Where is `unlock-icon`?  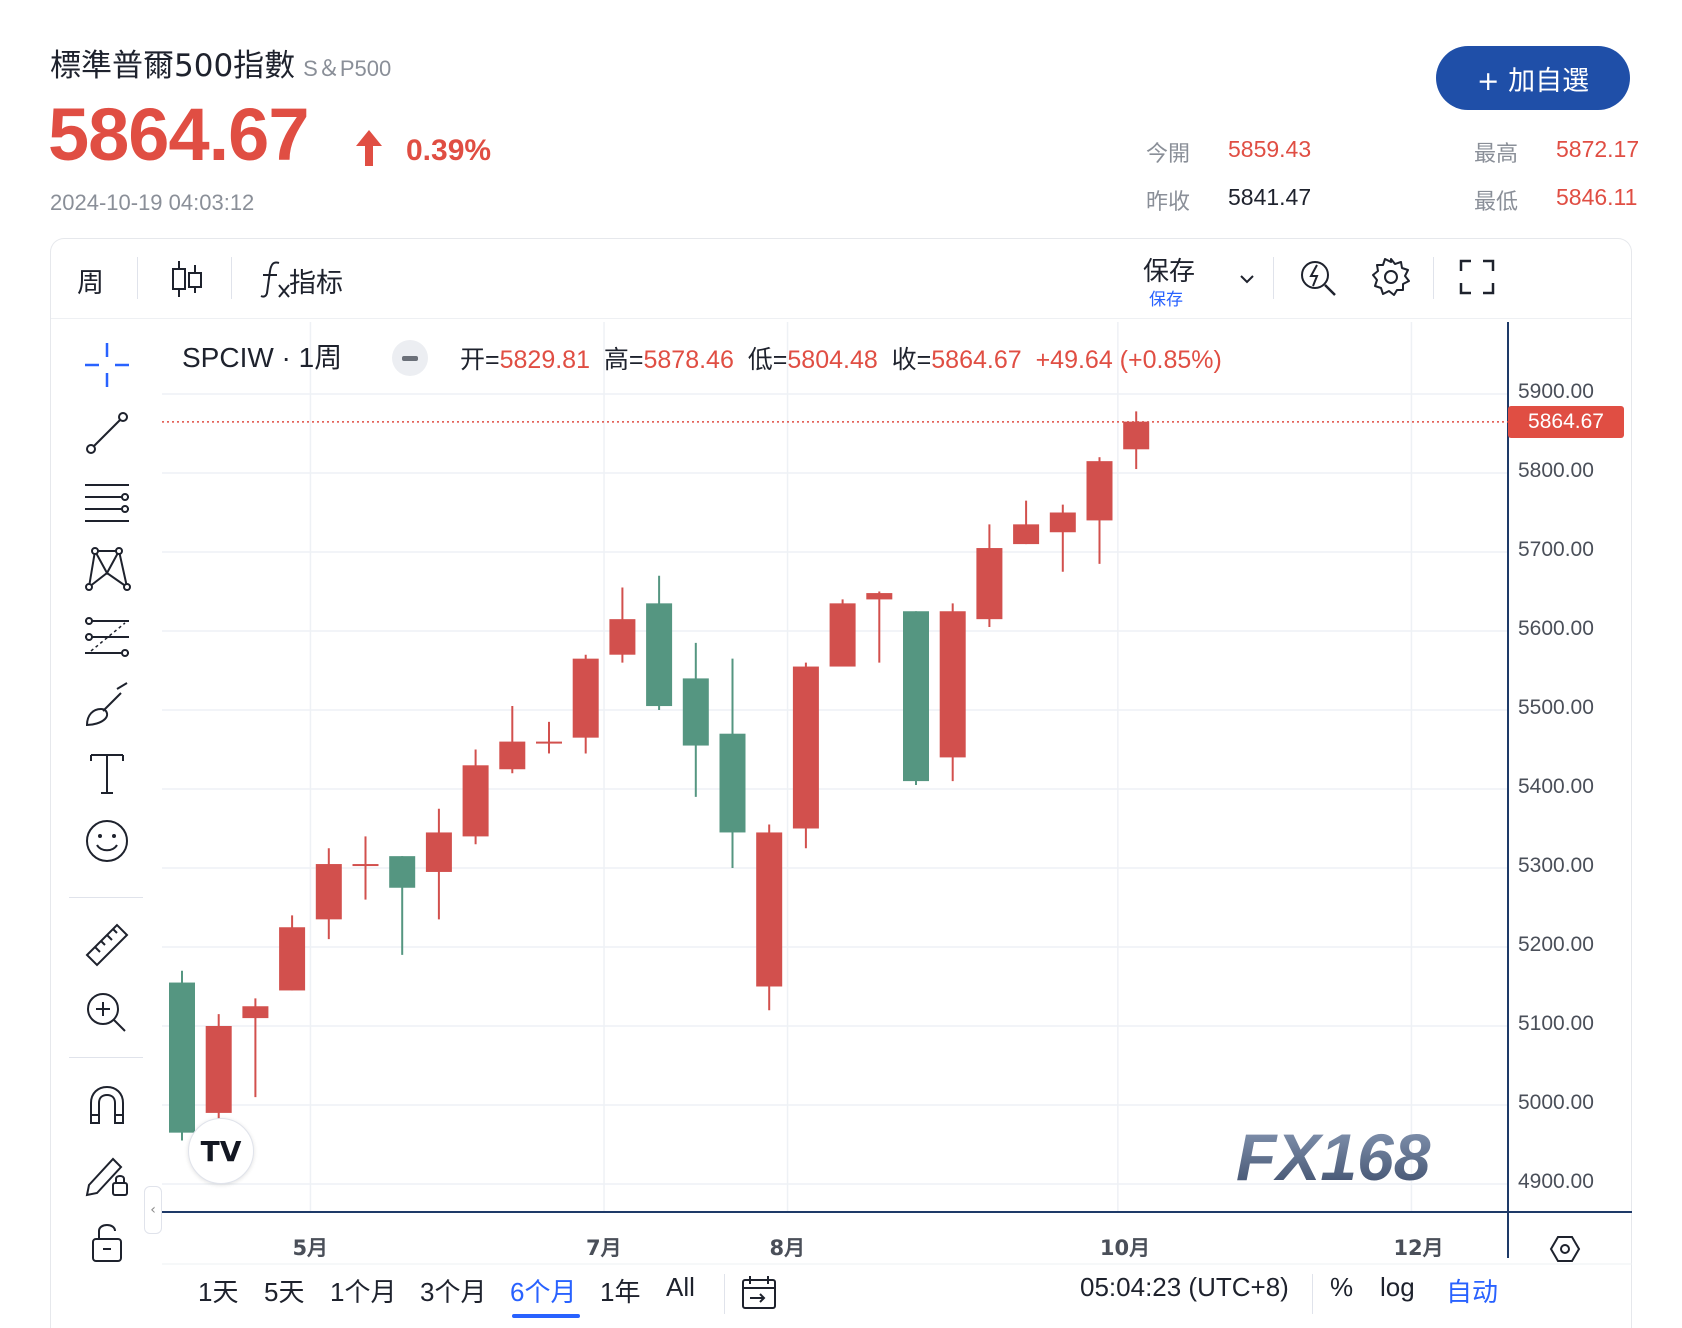 unlock-icon is located at coordinates (107, 1241).